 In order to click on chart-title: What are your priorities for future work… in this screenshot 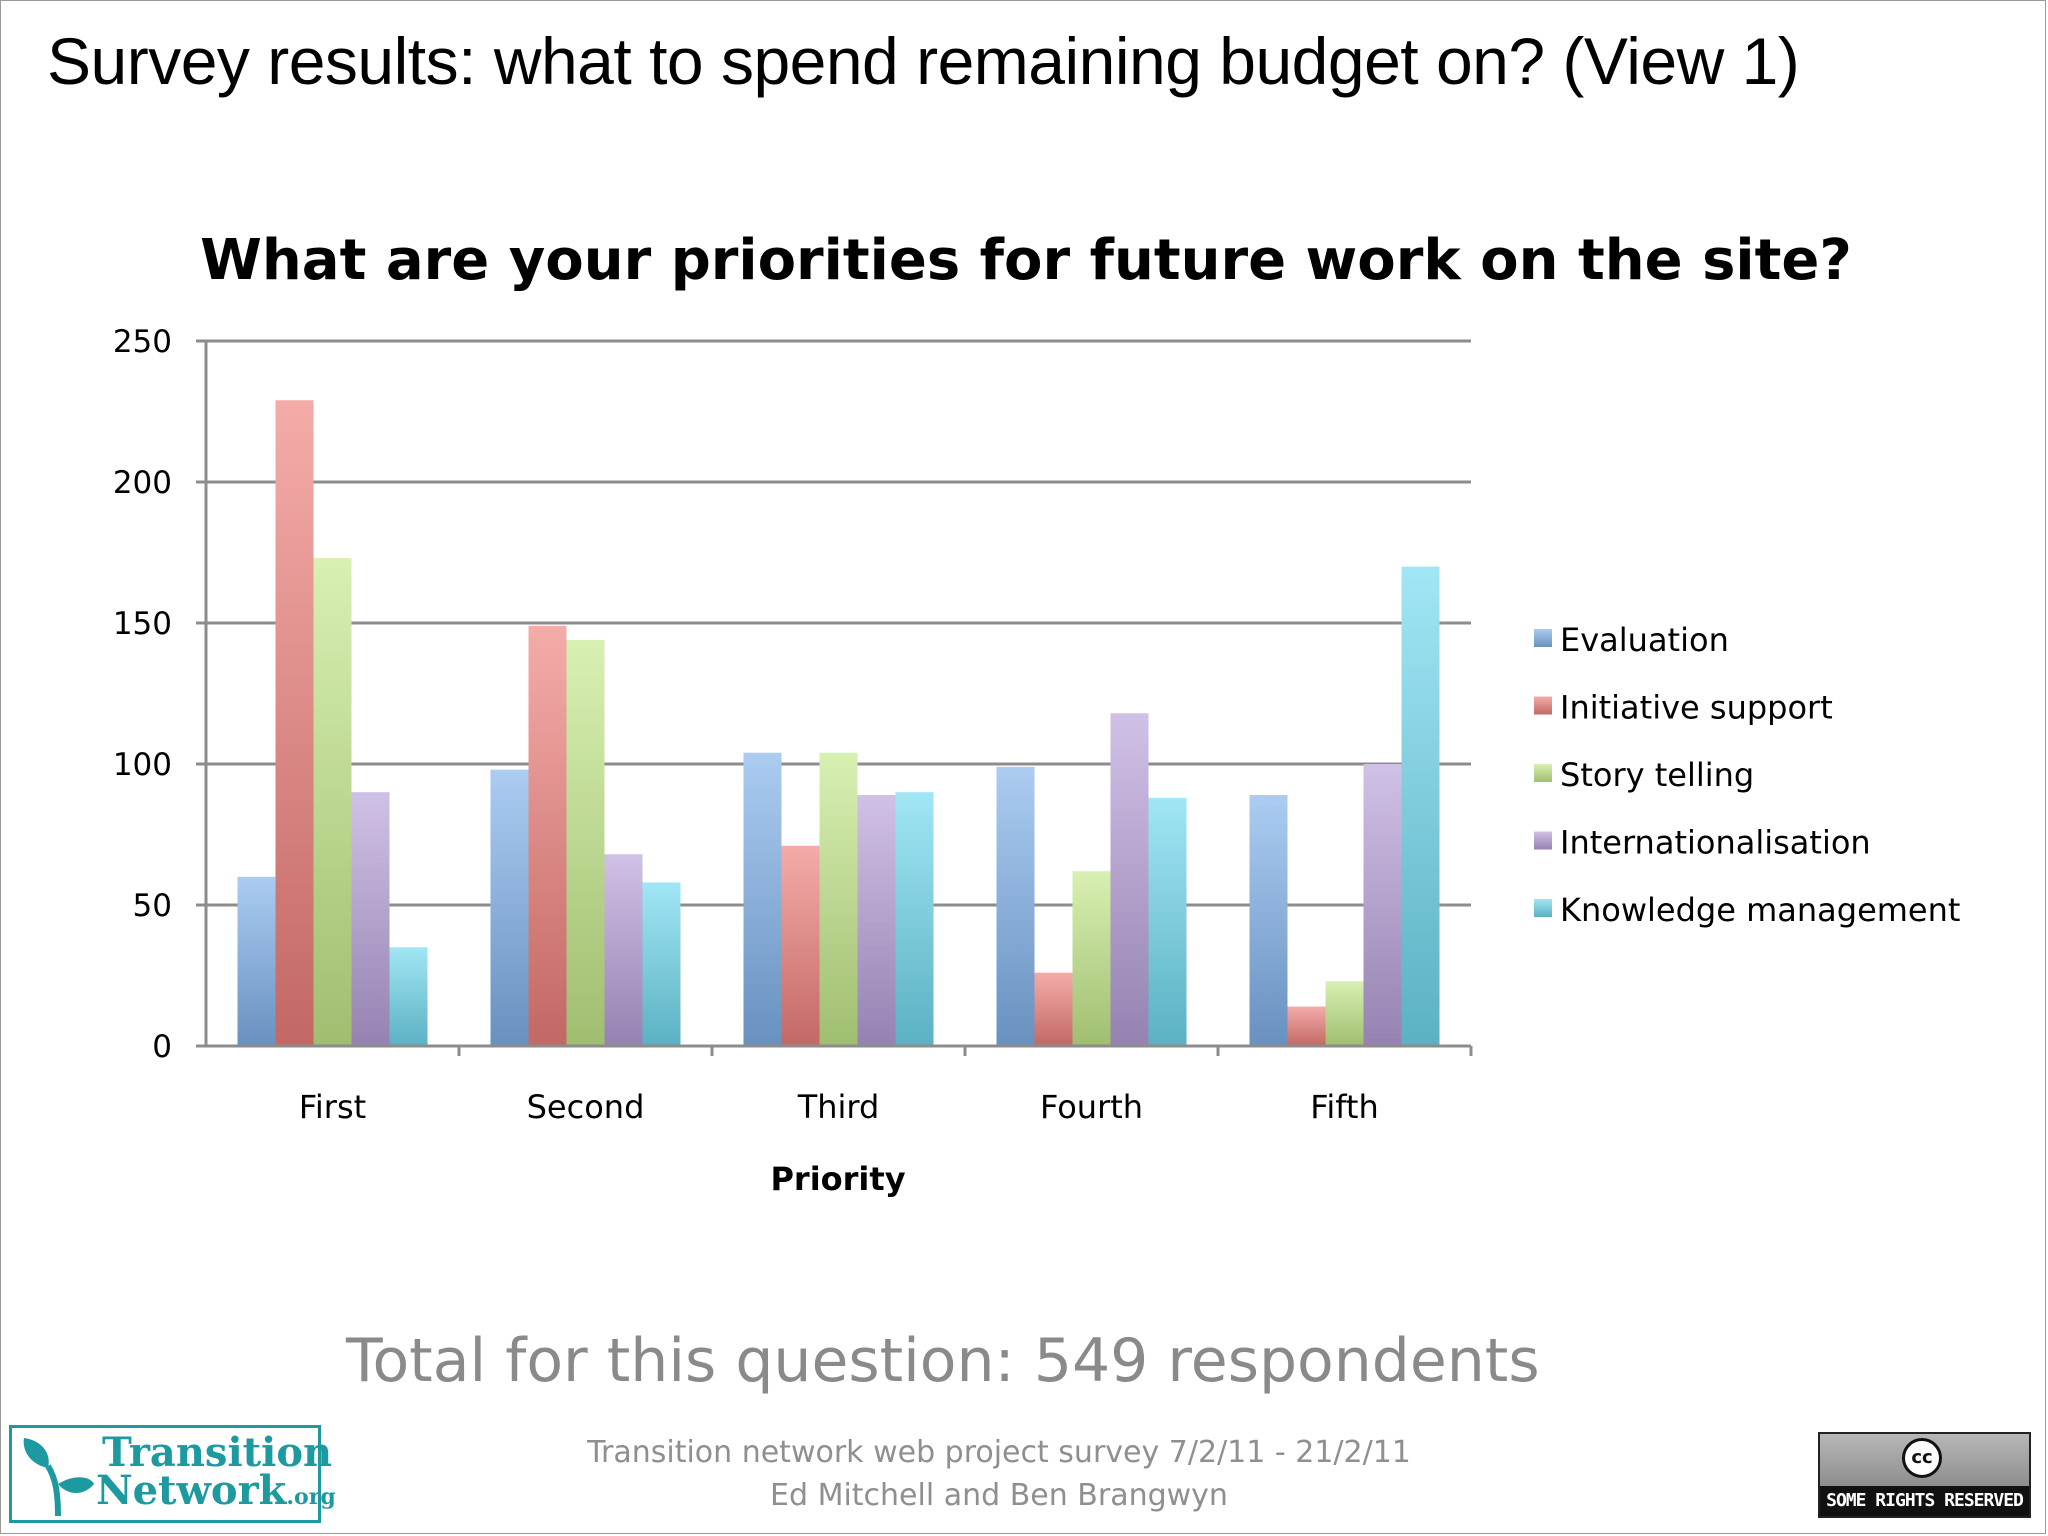, I will do `click(1026, 260)`.